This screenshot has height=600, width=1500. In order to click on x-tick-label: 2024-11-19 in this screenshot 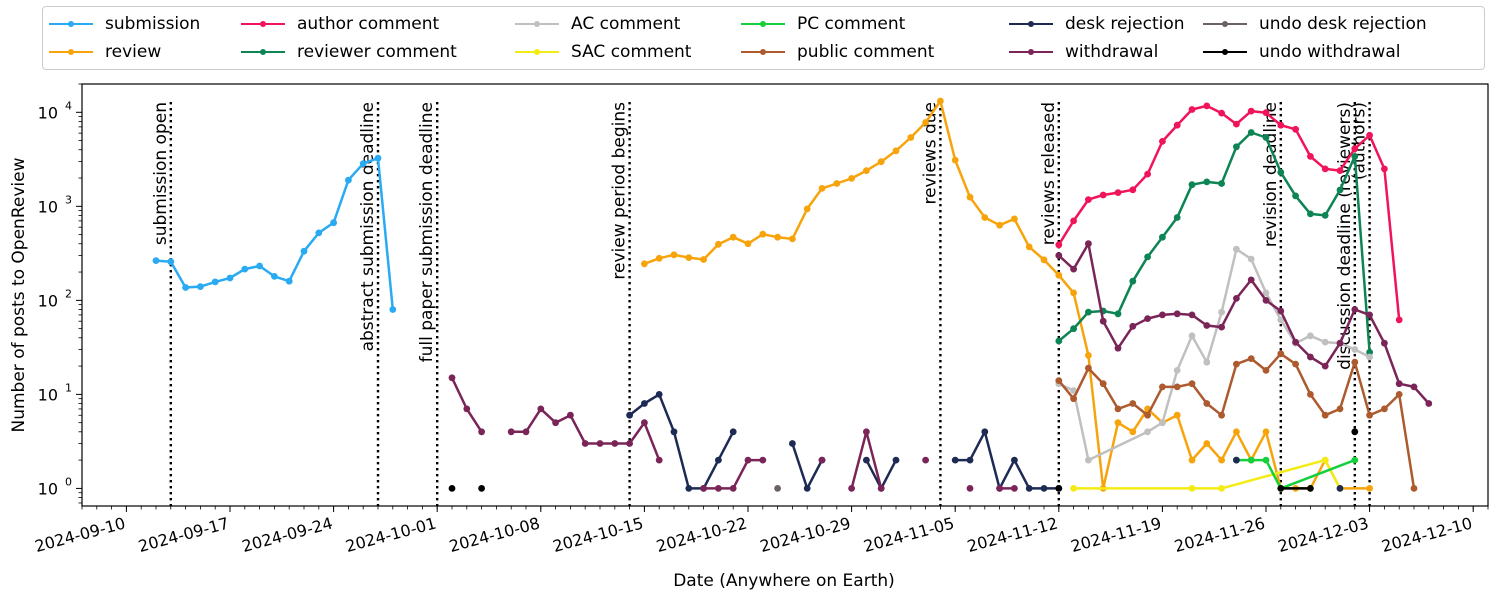, I will do `click(1116, 535)`.